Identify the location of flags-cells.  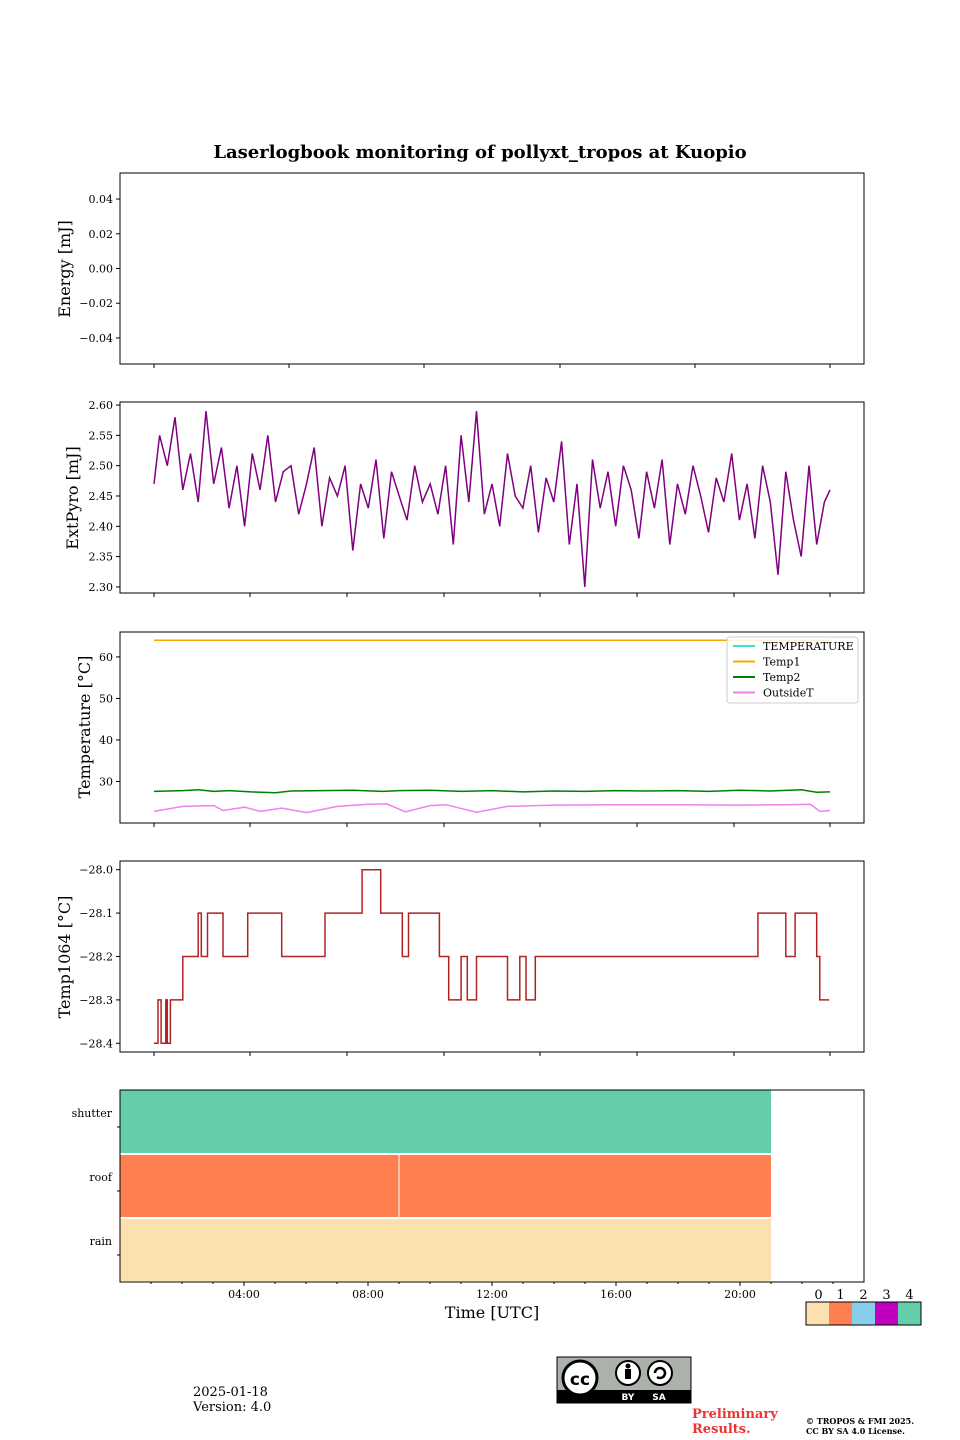
(445, 1185).